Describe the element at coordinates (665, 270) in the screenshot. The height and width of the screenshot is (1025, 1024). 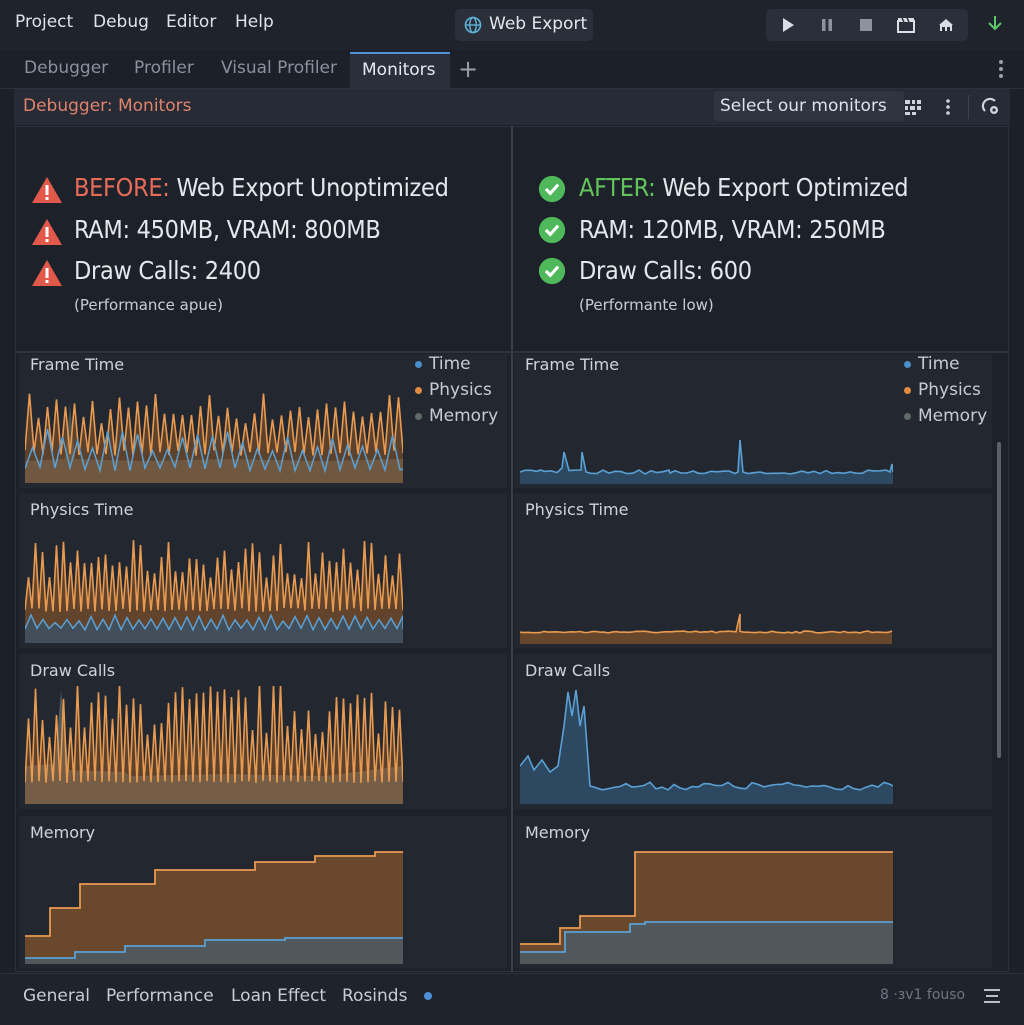
I see `after-draw-line: Draw Calls: 600` at that location.